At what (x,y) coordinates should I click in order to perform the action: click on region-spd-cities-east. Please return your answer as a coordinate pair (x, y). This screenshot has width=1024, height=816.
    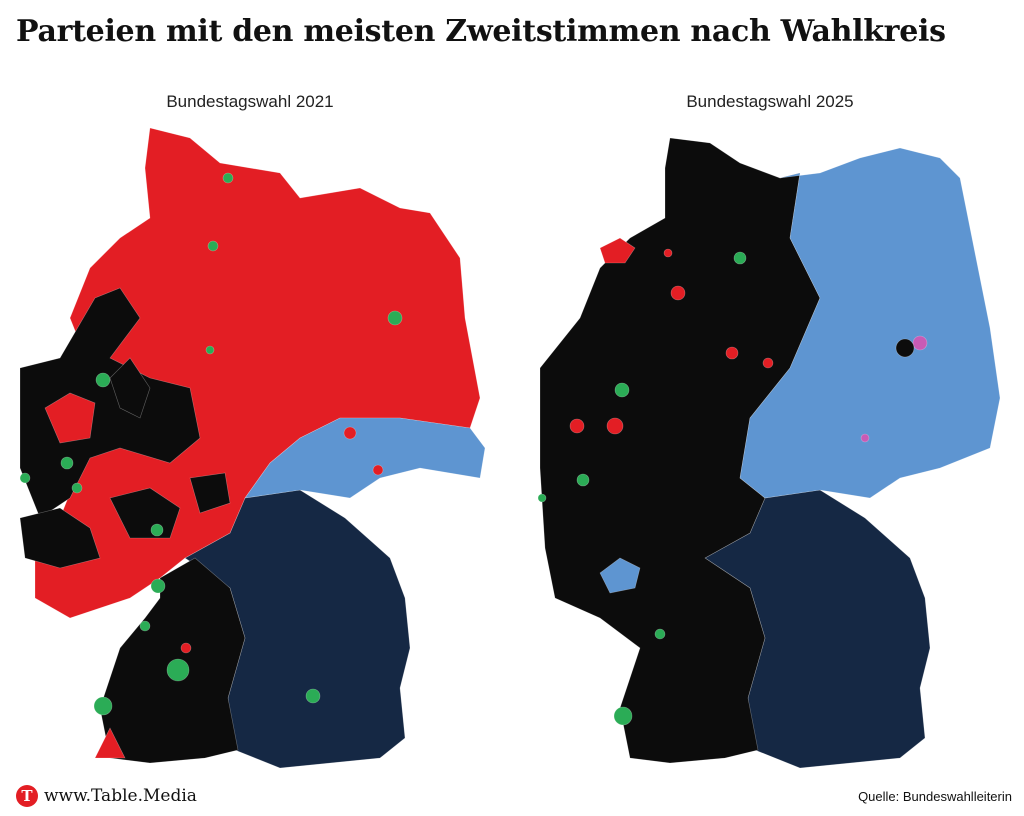
    Looking at the image, I should click on (282, 540).